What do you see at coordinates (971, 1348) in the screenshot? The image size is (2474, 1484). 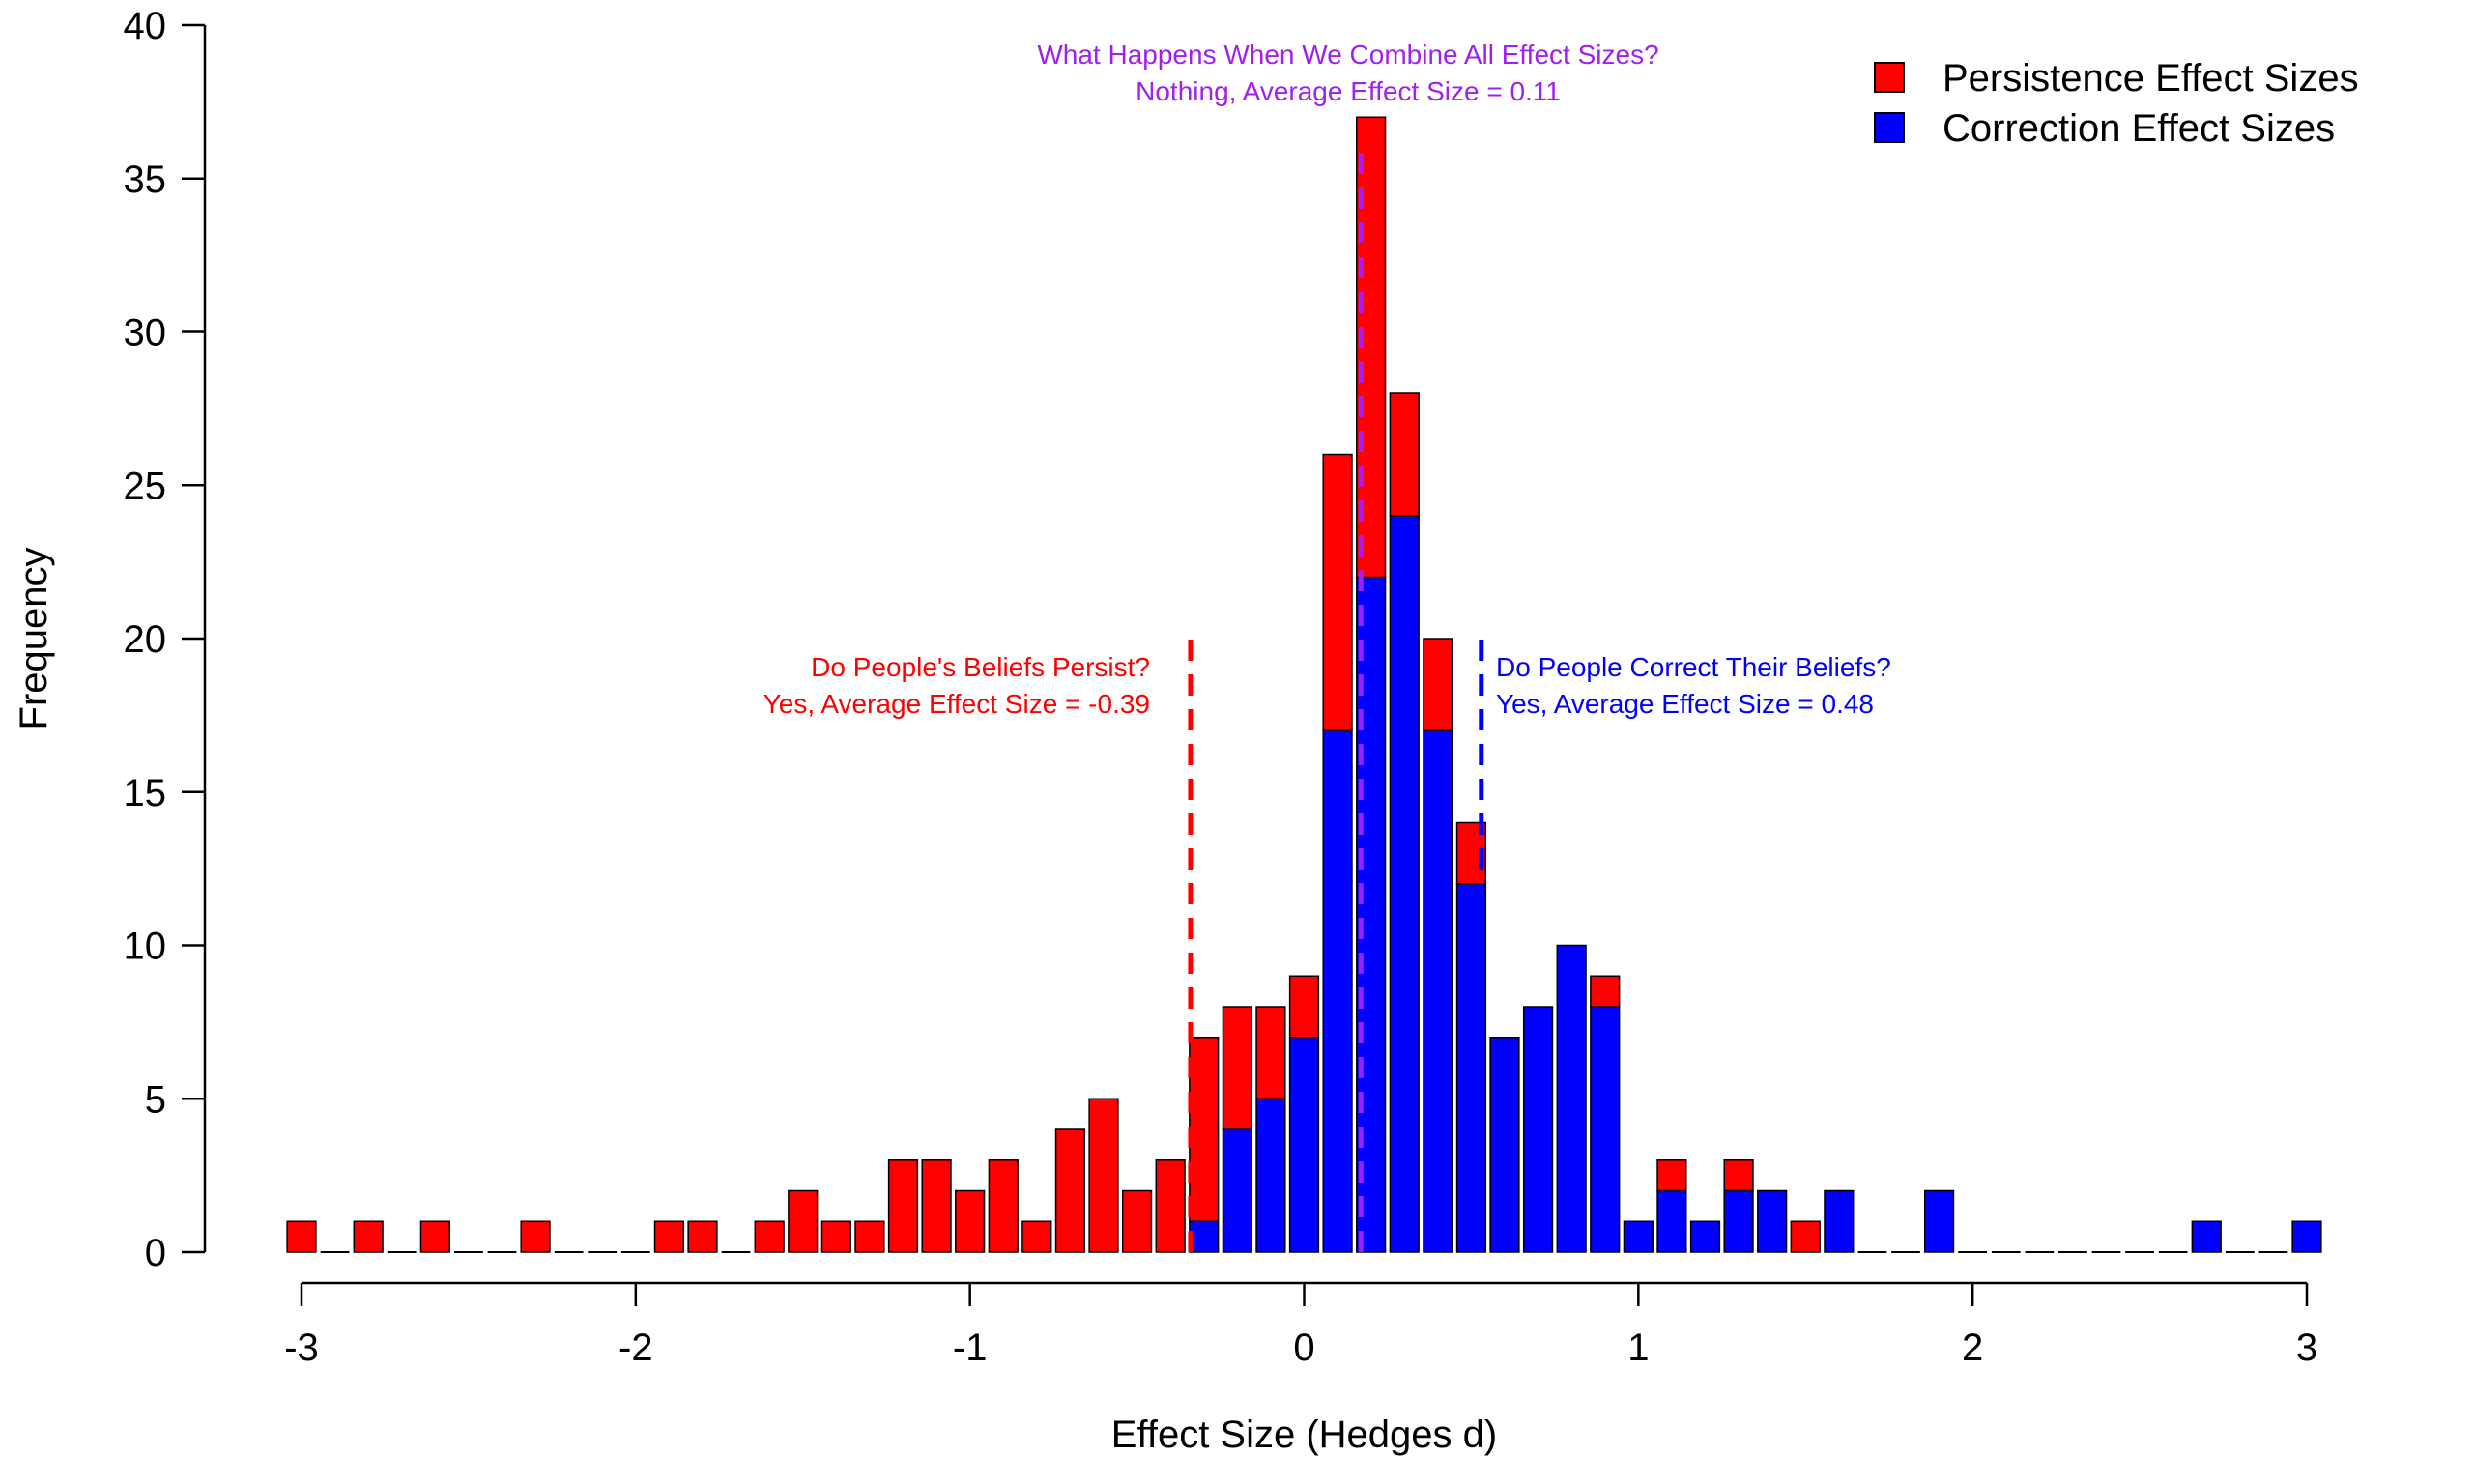 I see `x-tick-label-2: -1` at bounding box center [971, 1348].